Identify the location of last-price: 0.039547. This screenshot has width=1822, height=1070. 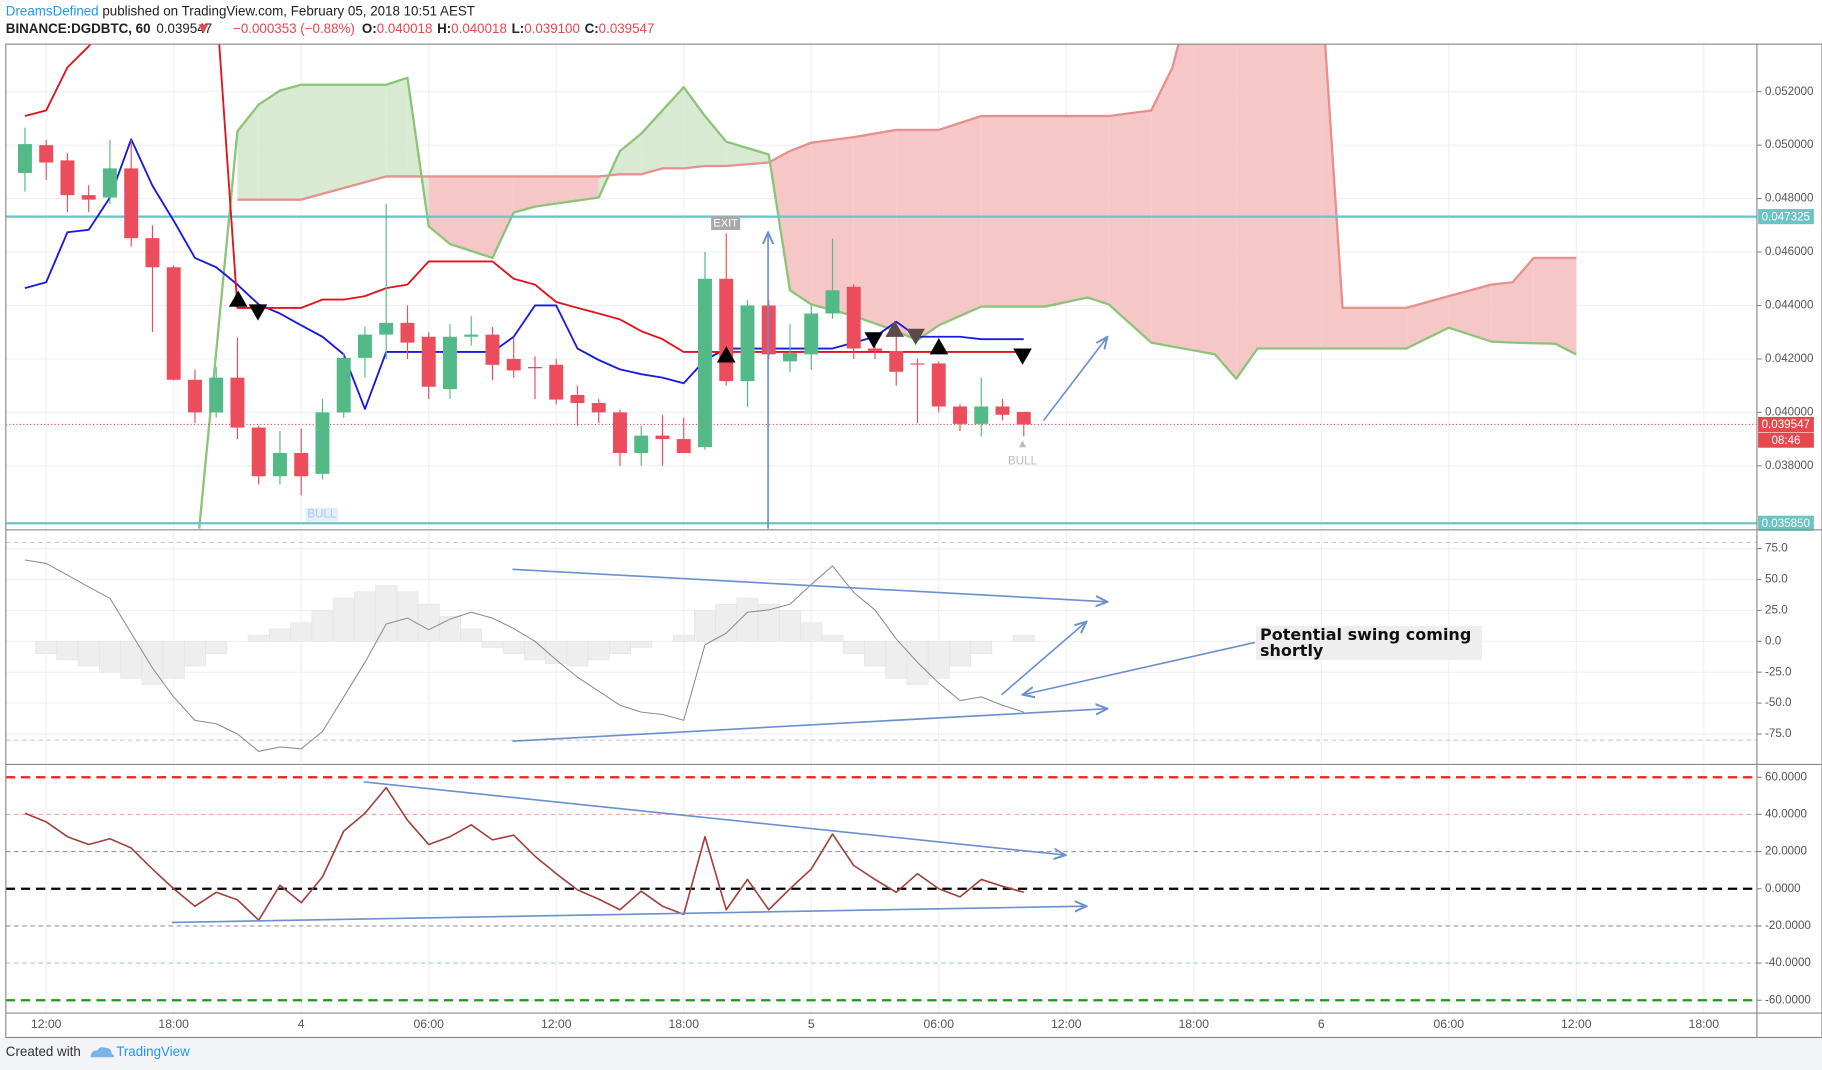
(184, 28).